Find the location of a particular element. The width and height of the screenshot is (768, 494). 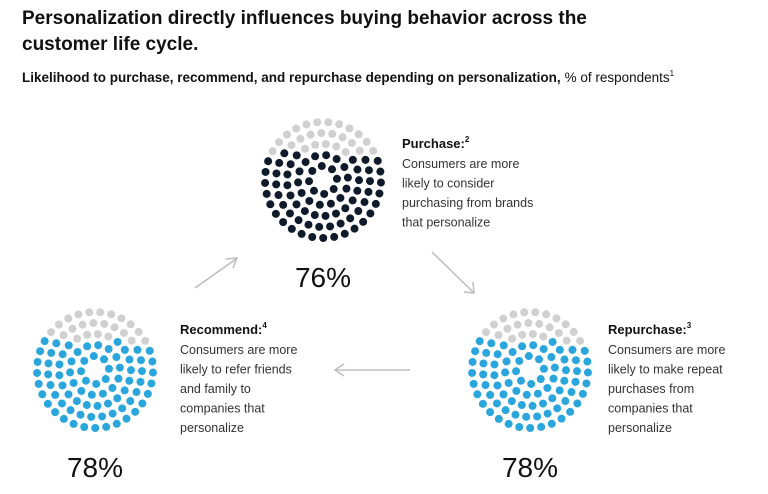

stage-name: Repurchase: is located at coordinates (647, 329).